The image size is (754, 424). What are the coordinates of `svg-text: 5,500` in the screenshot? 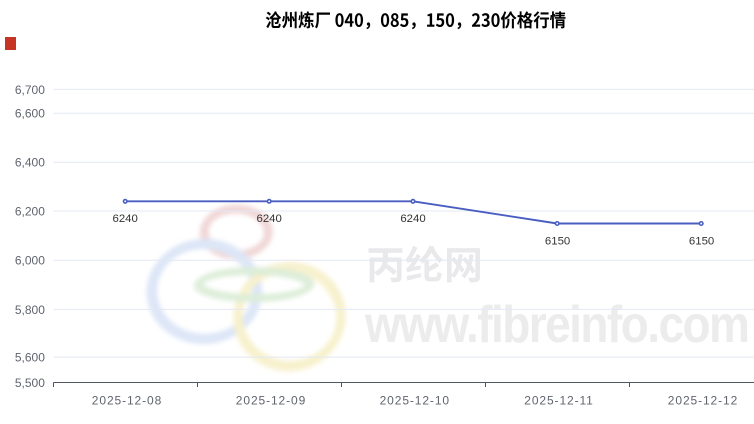 It's located at (30, 383).